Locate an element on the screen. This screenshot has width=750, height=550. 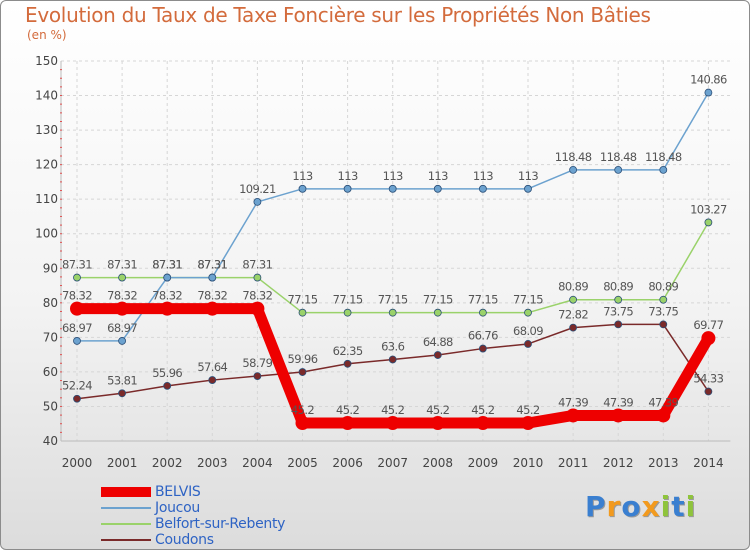
proxiti-logo: Proxiti is located at coordinates (640, 506).